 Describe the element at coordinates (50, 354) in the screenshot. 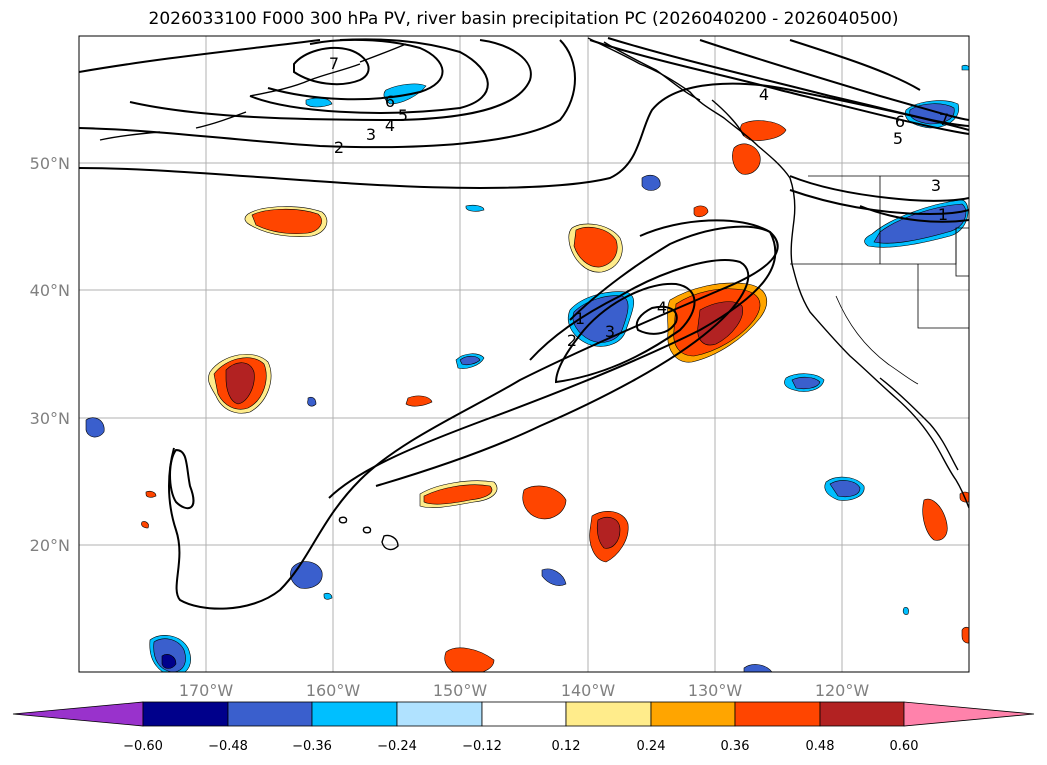

I see `latitude-labels: 50°N 40°N 30°N 20°N` at that location.